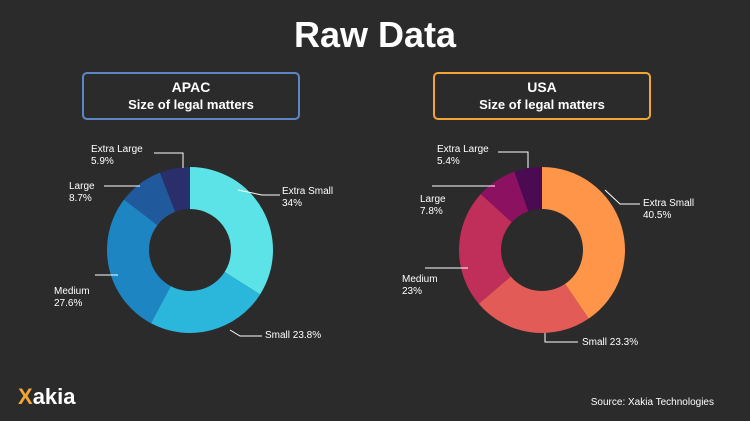 This screenshot has width=750, height=421. What do you see at coordinates (561, 338) in the screenshot?
I see `usa-leader-small` at bounding box center [561, 338].